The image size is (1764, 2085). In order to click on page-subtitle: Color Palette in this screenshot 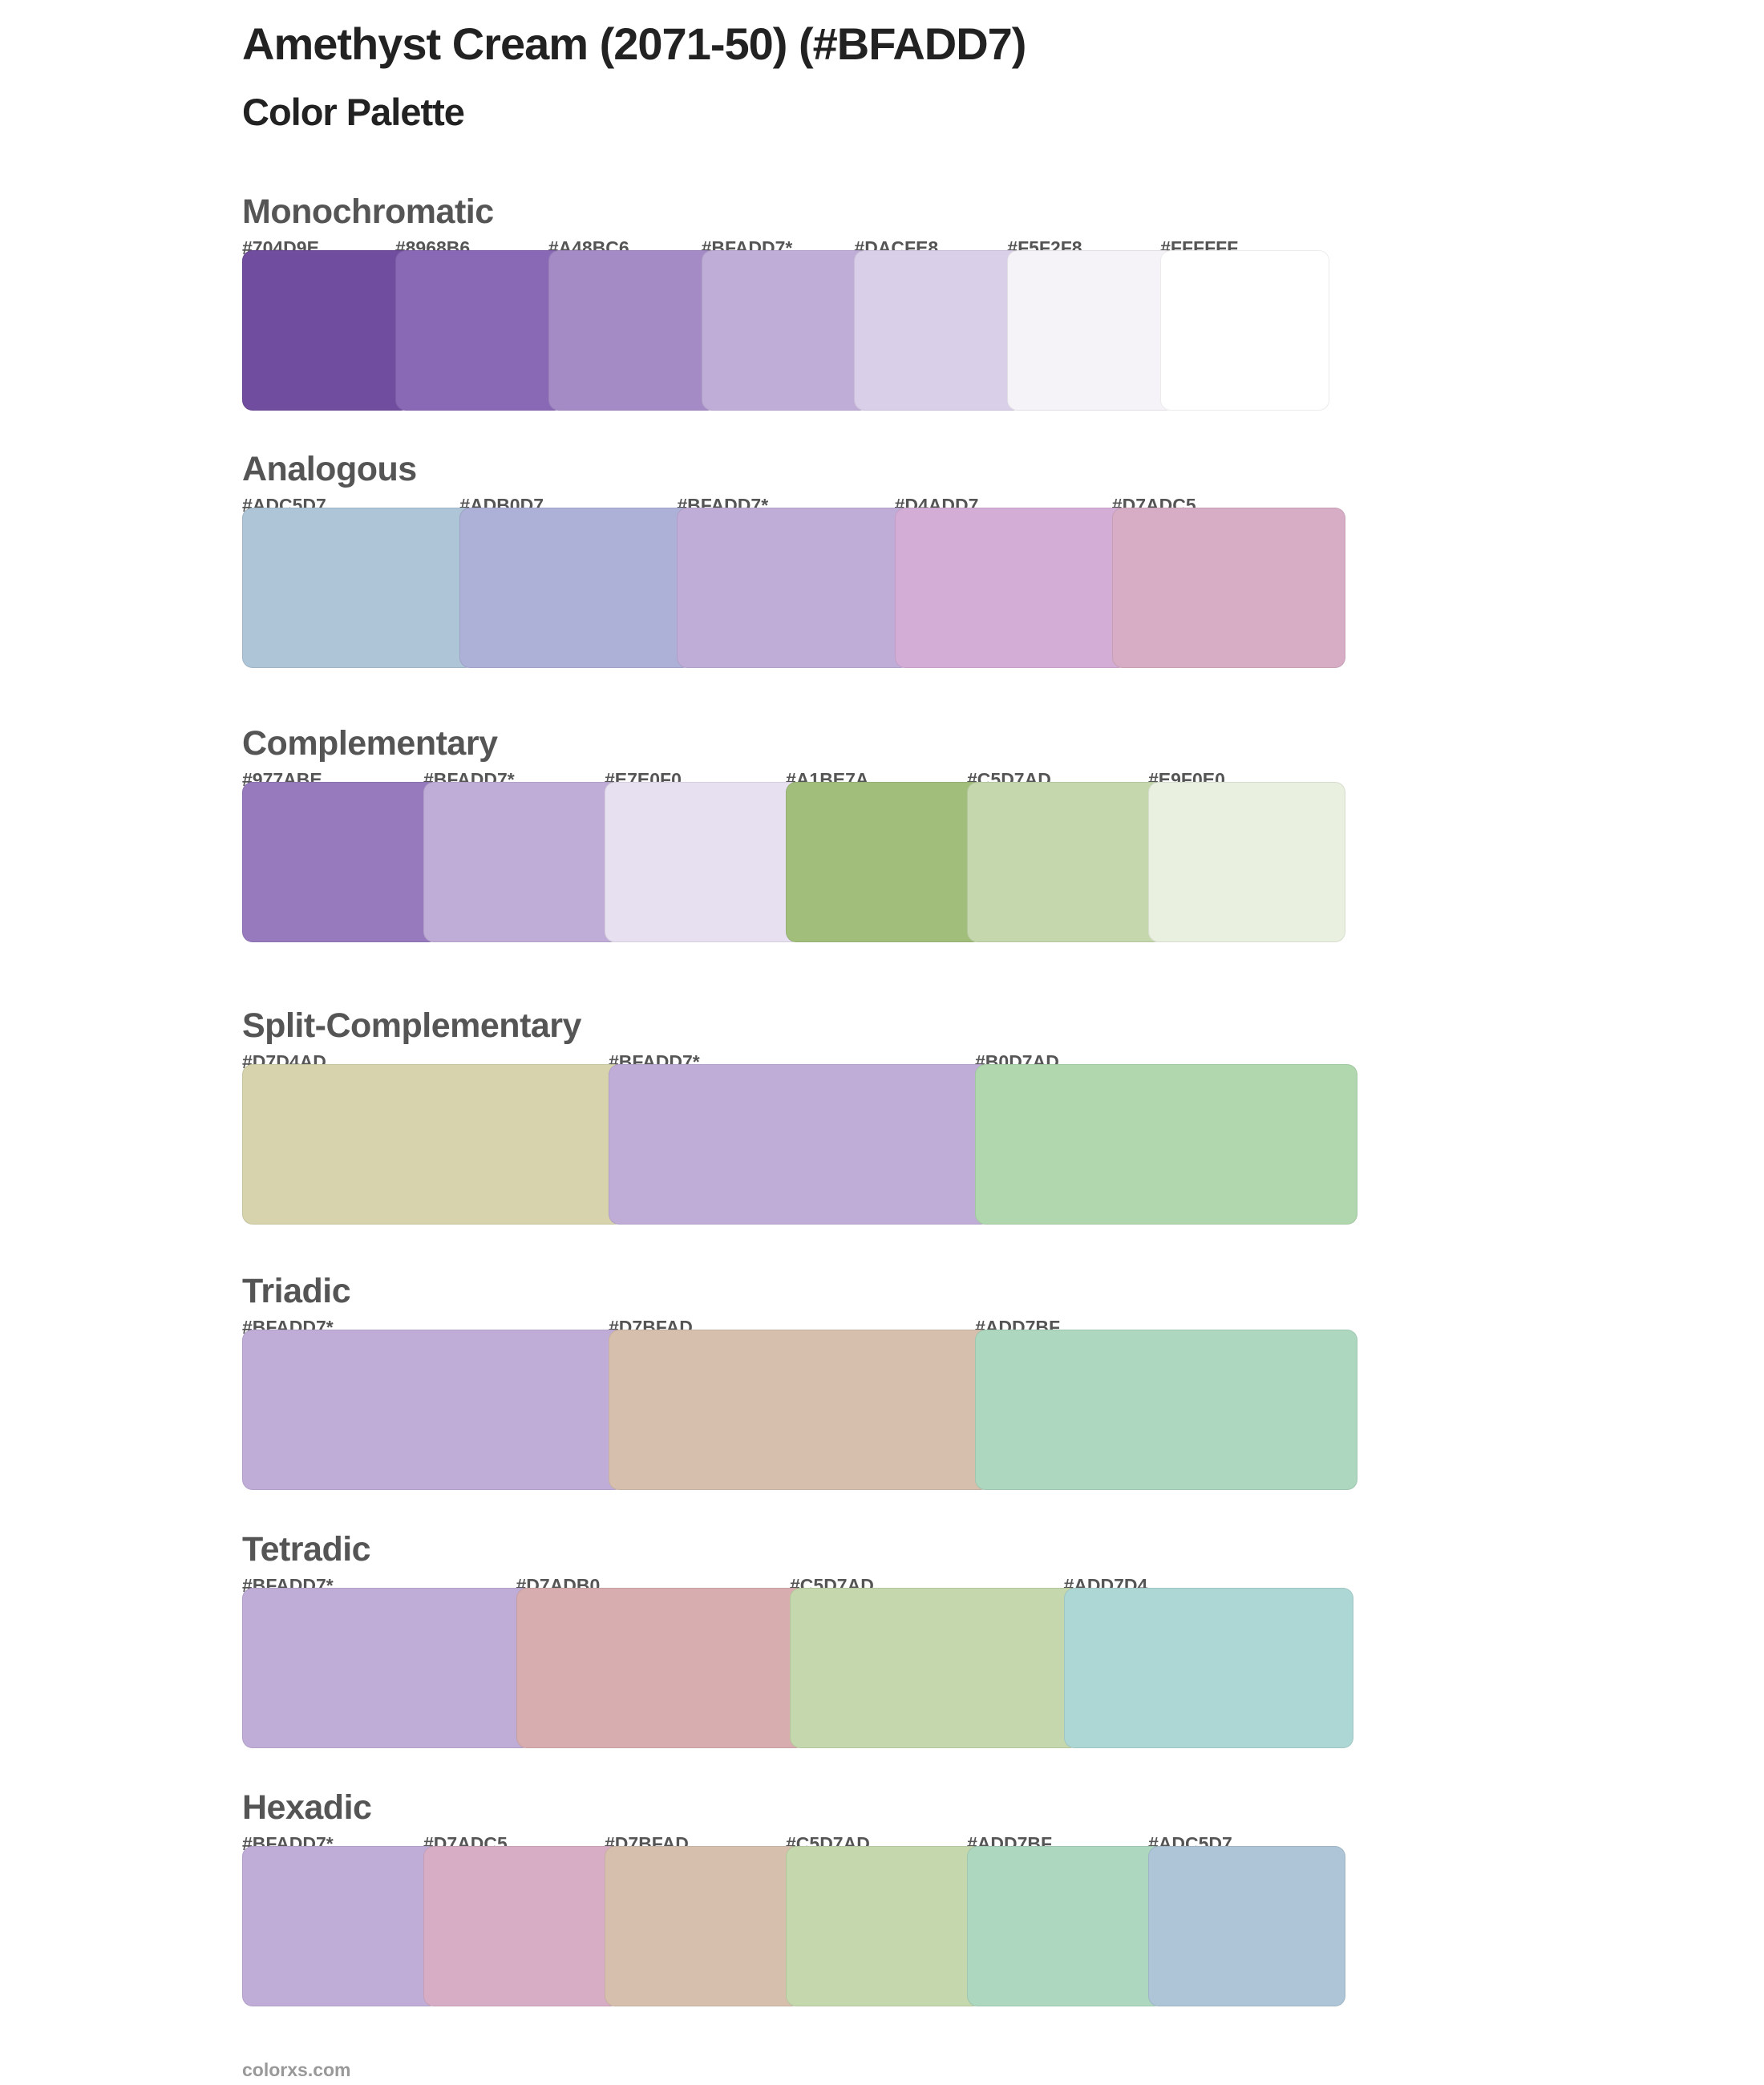, I will do `click(353, 112)`.